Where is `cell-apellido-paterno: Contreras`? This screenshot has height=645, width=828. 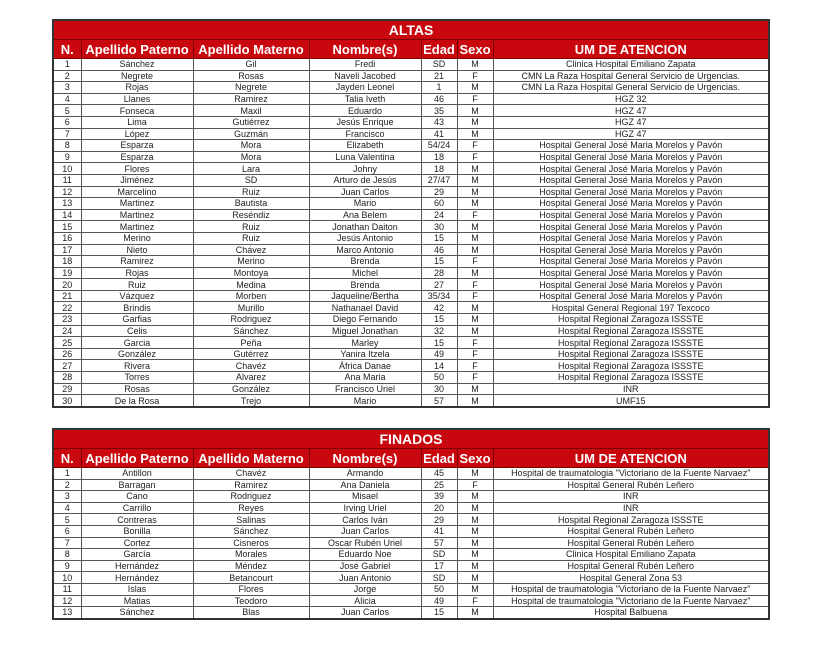 cell-apellido-paterno: Contreras is located at coordinates (137, 519).